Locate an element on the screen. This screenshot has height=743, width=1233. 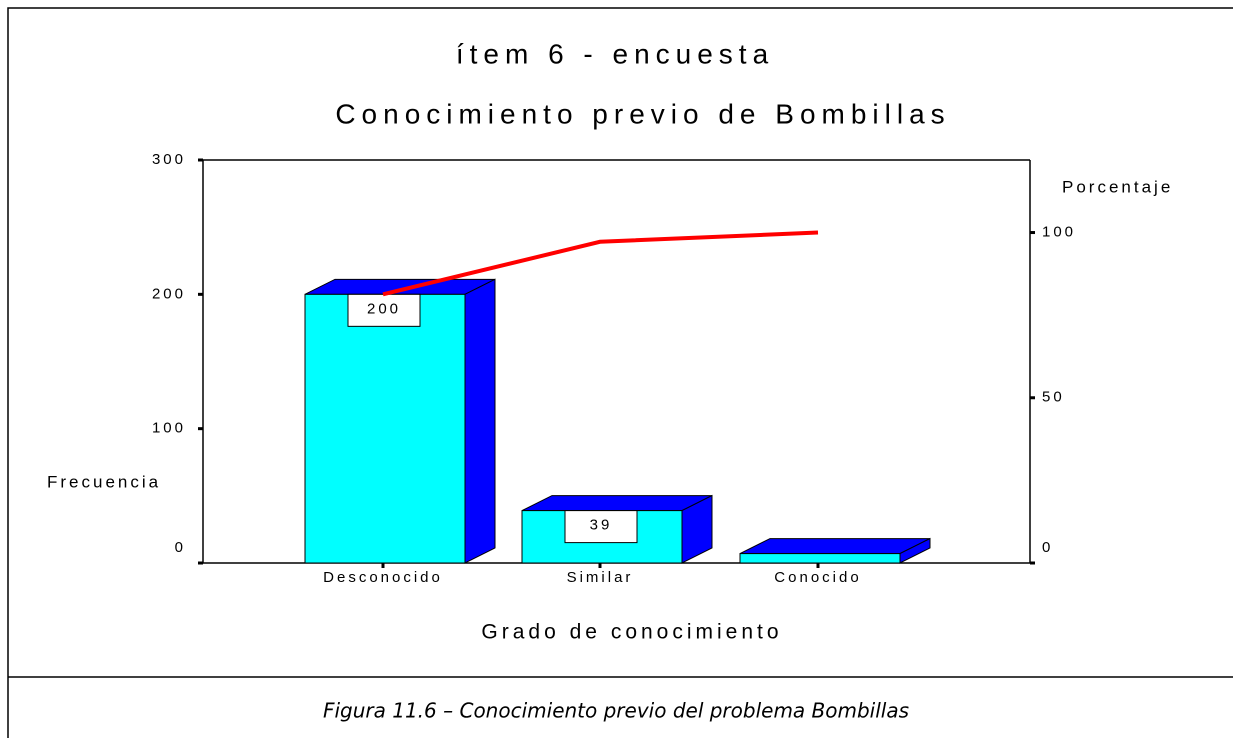
value-label: 200 is located at coordinates (384, 308).